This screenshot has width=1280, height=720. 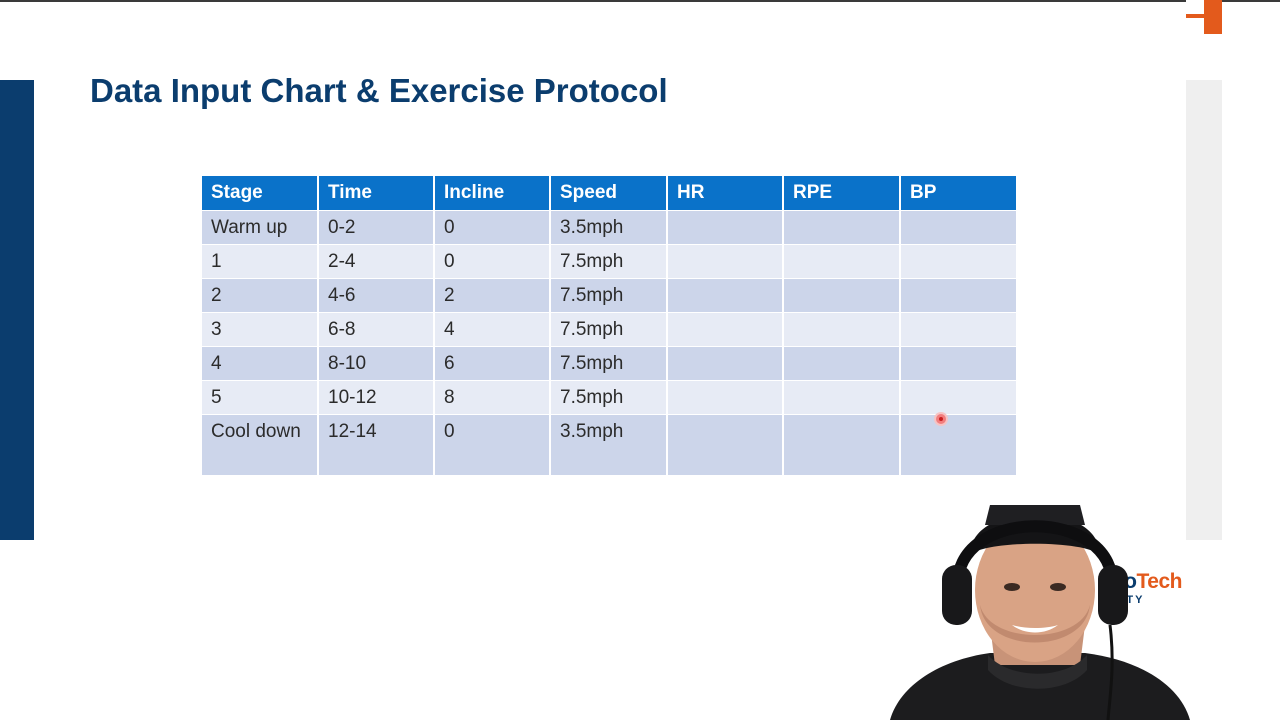 What do you see at coordinates (1204, 310) in the screenshot?
I see `right-side-strip` at bounding box center [1204, 310].